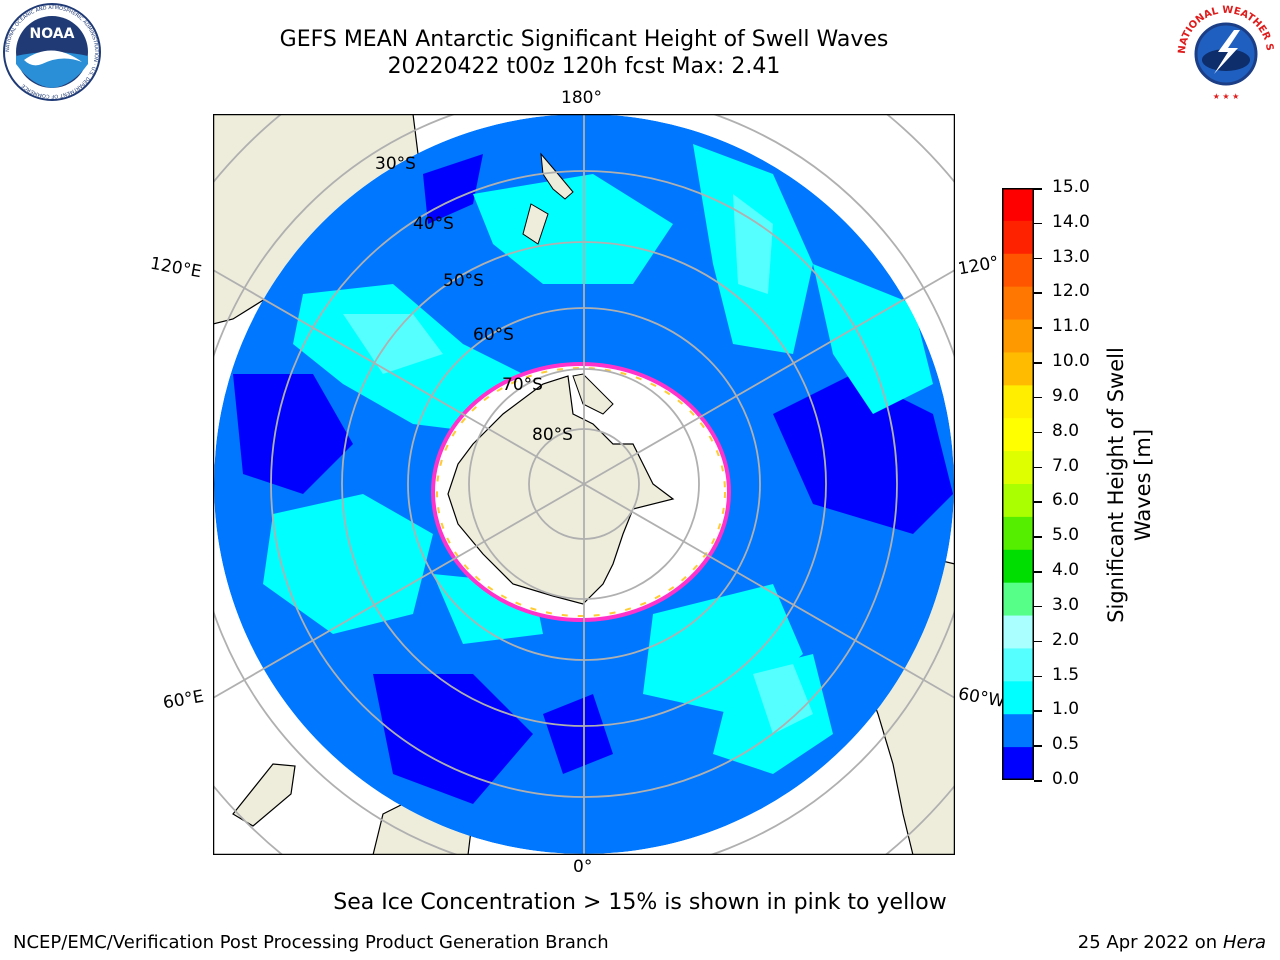 The height and width of the screenshot is (960, 1280). What do you see at coordinates (1130, 485) in the screenshot?
I see `colorbar-label: Significant Height of Swell Waves [m]` at bounding box center [1130, 485].